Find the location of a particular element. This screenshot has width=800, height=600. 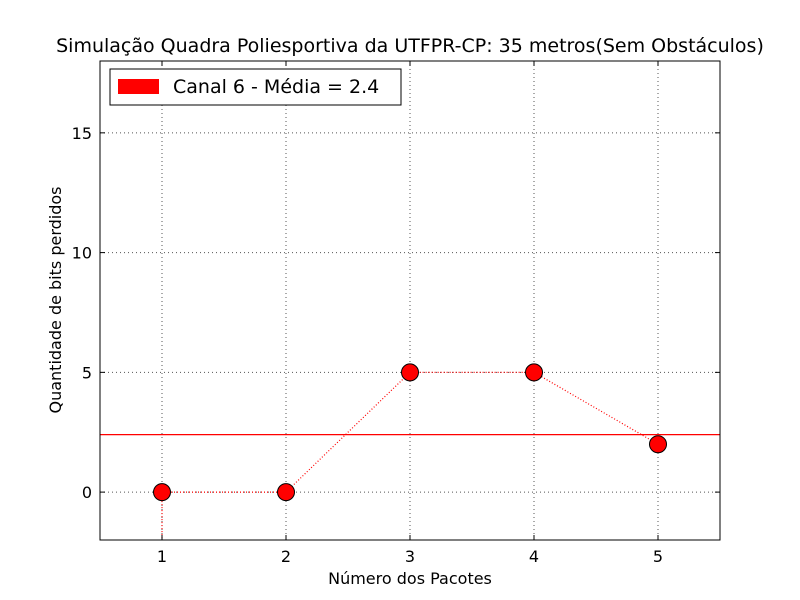

x-tick-label: 2 is located at coordinates (286, 556).